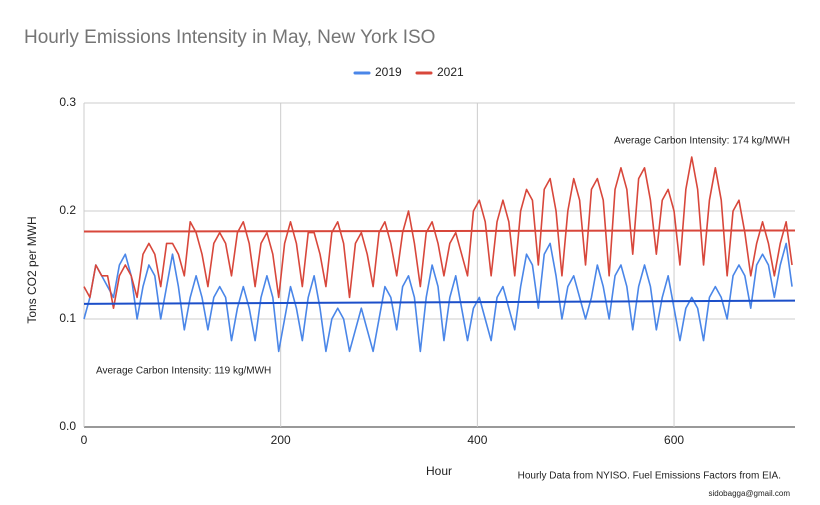 The image size is (820, 505). What do you see at coordinates (32, 269) in the screenshot?
I see `y-axis-title: Tons CO2 per MWH` at bounding box center [32, 269].